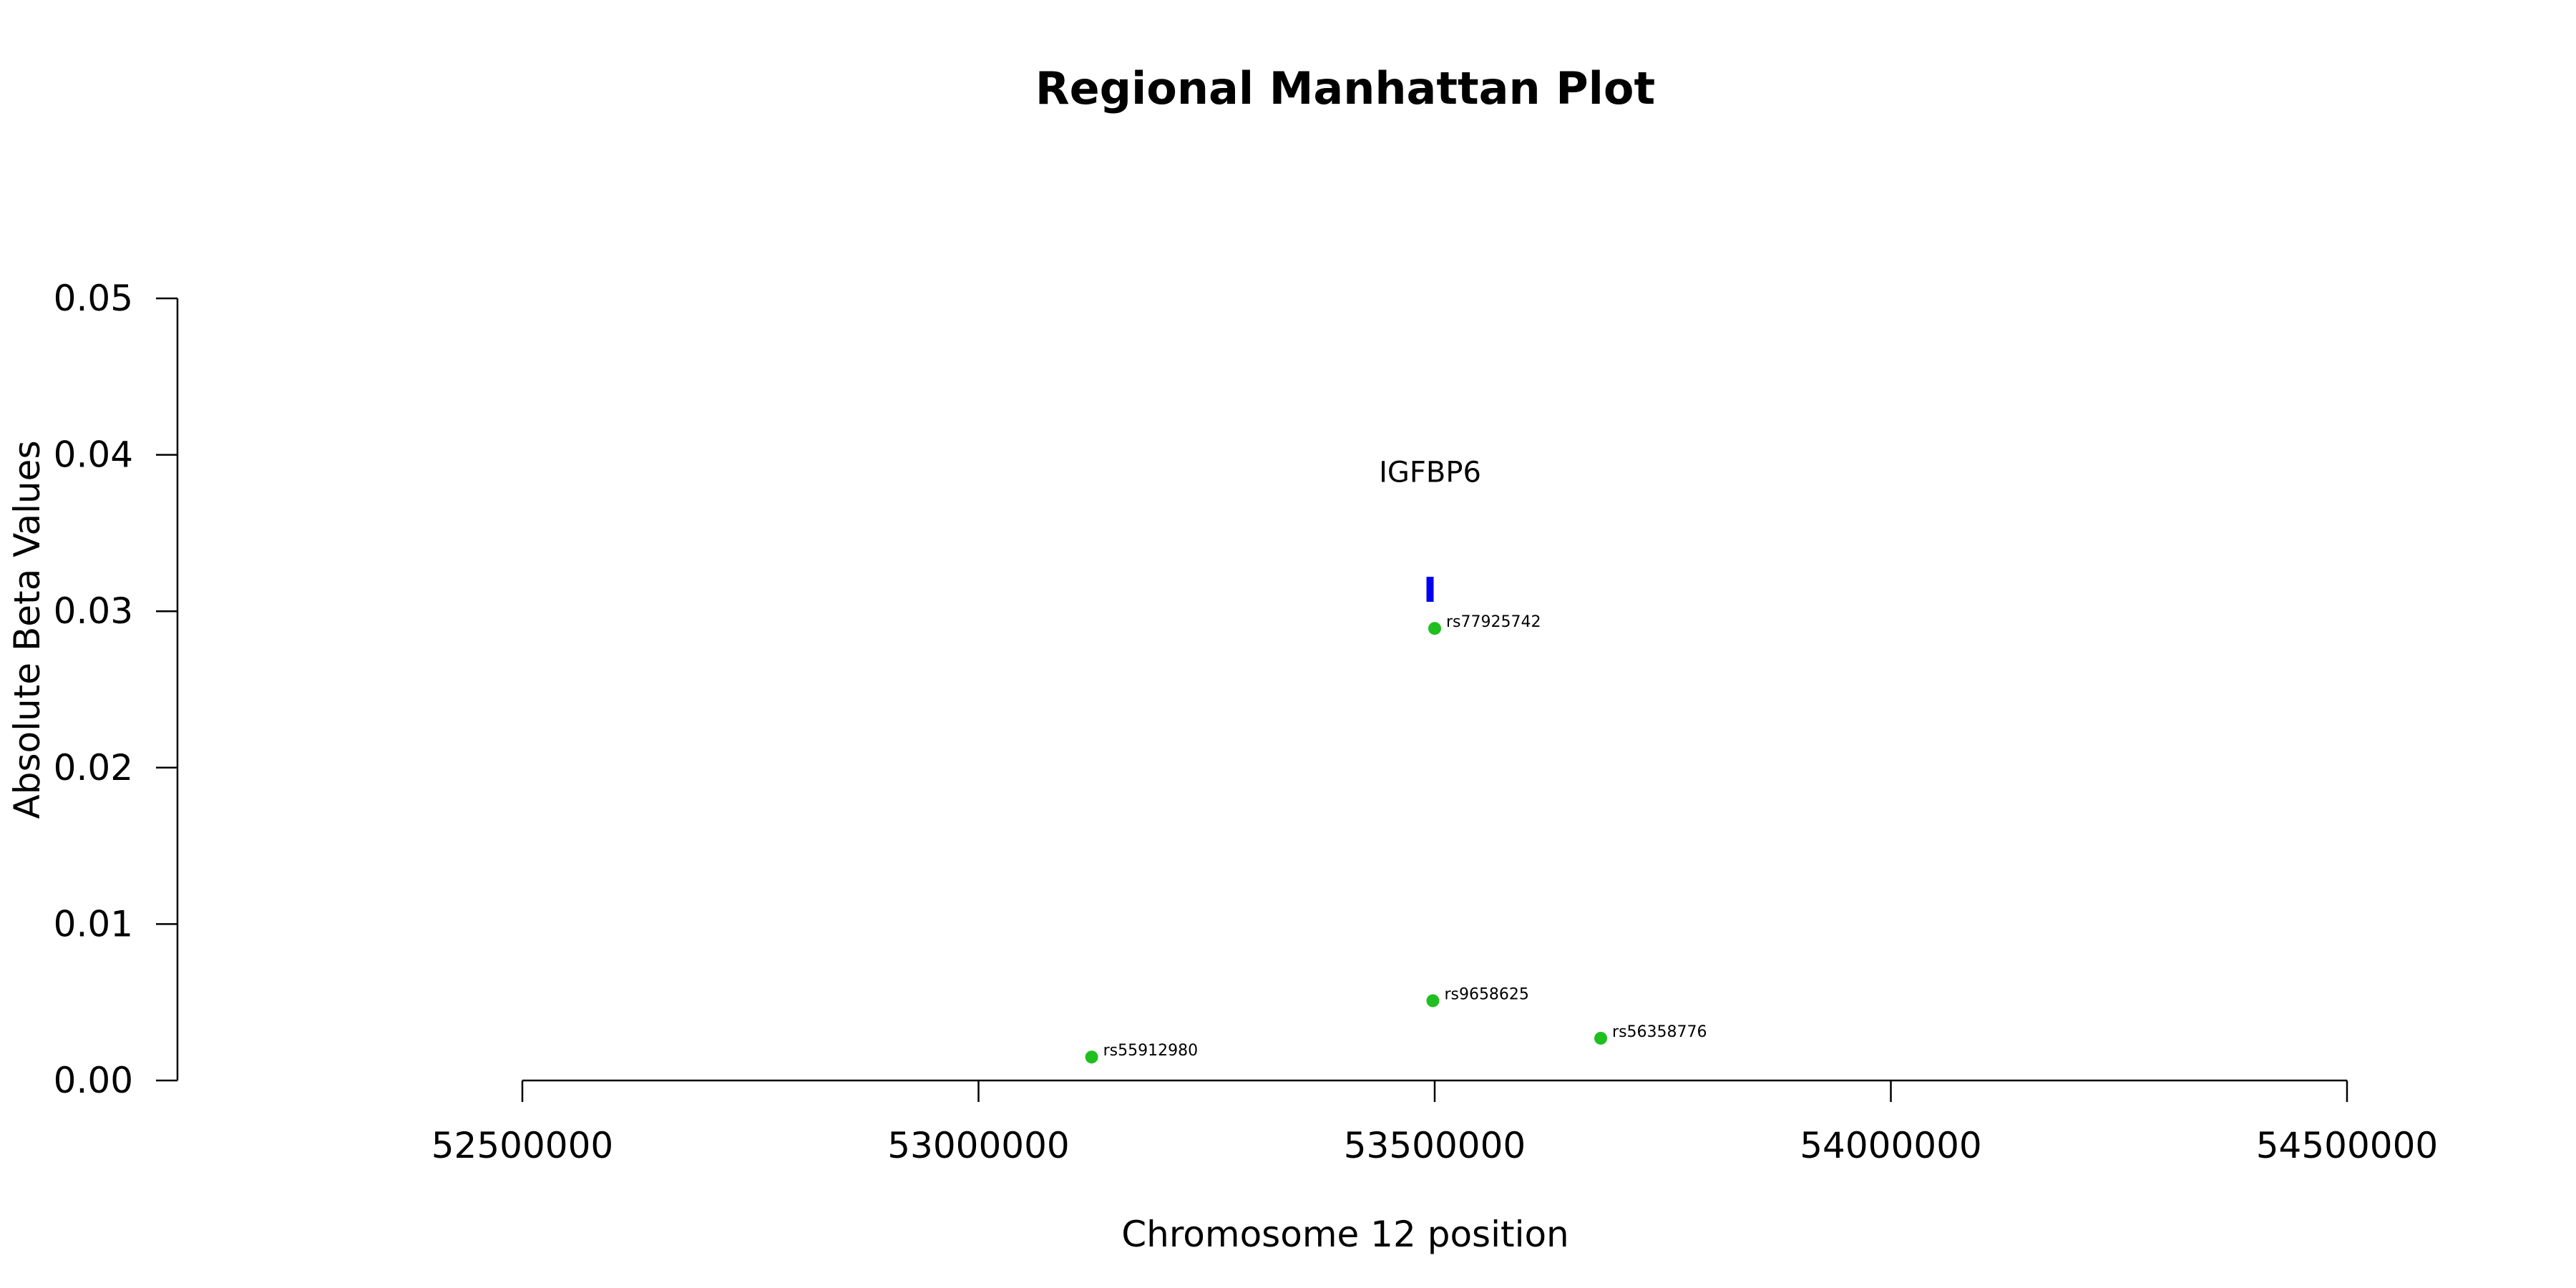 This screenshot has width=2576, height=1288. What do you see at coordinates (93, 1080) in the screenshot?
I see `y-tick-label: 0.00` at bounding box center [93, 1080].